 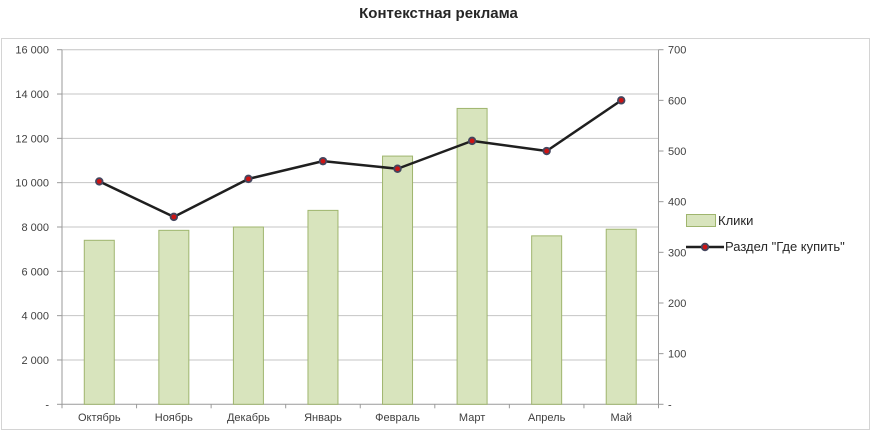 What do you see at coordinates (621, 418) in the screenshot?
I see `x-axis-label-Май: Май` at bounding box center [621, 418].